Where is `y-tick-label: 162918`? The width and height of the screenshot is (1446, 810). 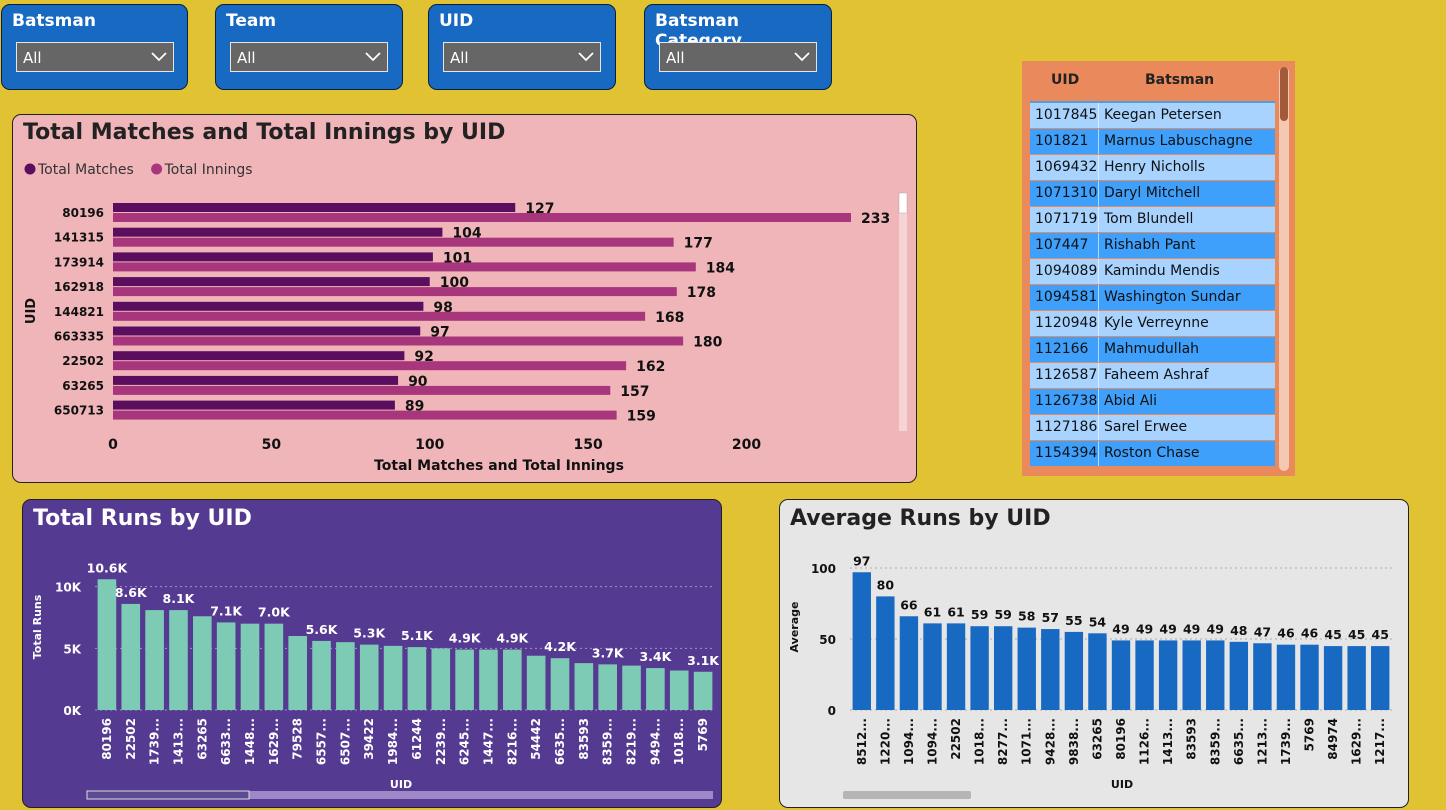 y-tick-label: 162918 is located at coordinates (79, 287).